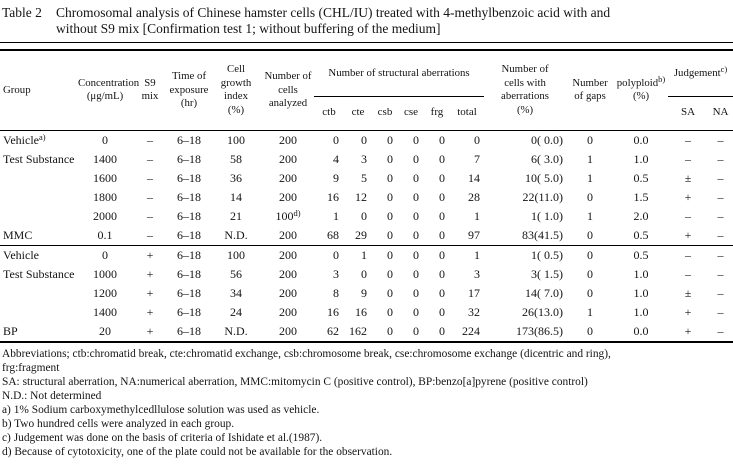 This screenshot has width=733, height=468. Describe the element at coordinates (540, 330) in the screenshot. I see `cells-with-aberrations-cell: 173(86.5)` at that location.